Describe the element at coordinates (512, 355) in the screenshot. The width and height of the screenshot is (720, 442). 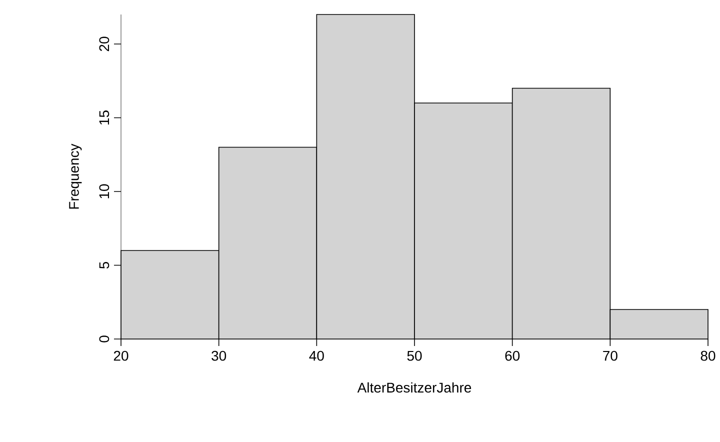
I see `x-tick-label: 60` at that location.